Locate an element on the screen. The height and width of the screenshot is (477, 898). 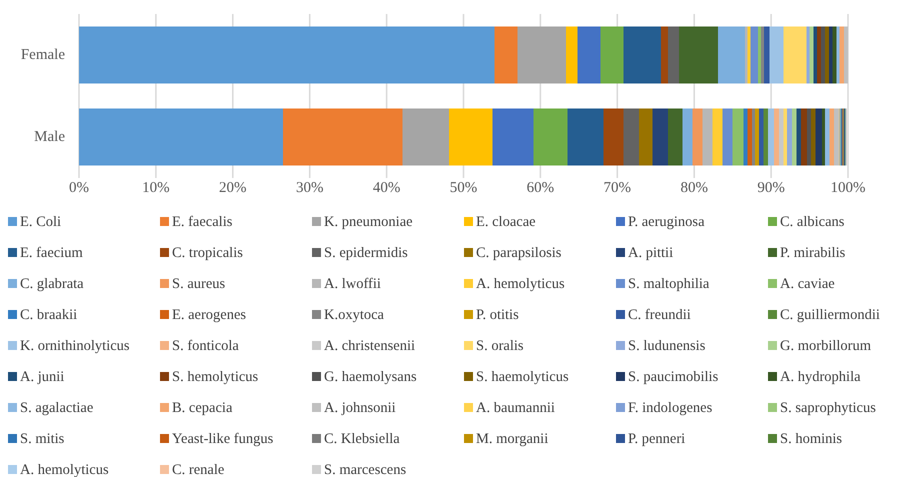
legend-label: E. cloacae is located at coordinates (506, 222).